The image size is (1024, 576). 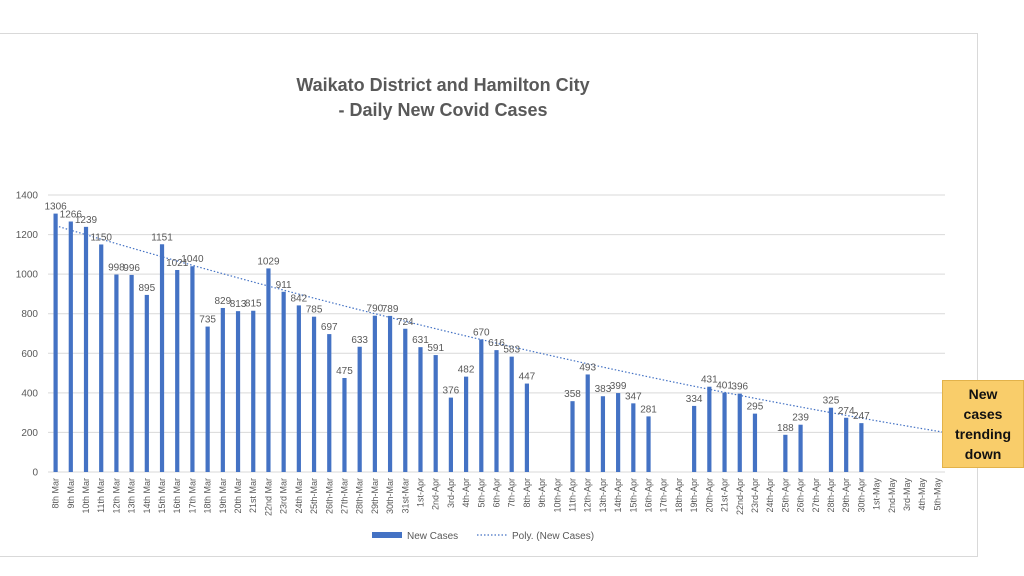 What do you see at coordinates (785, 428) in the screenshot?
I see `data-label: 188` at bounding box center [785, 428].